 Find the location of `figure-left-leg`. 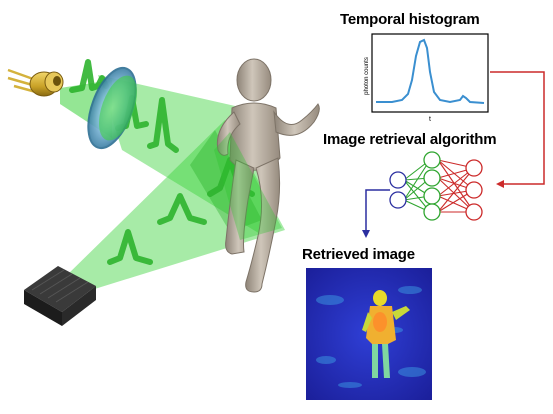

figure-left-leg is located at coordinates (240, 207).